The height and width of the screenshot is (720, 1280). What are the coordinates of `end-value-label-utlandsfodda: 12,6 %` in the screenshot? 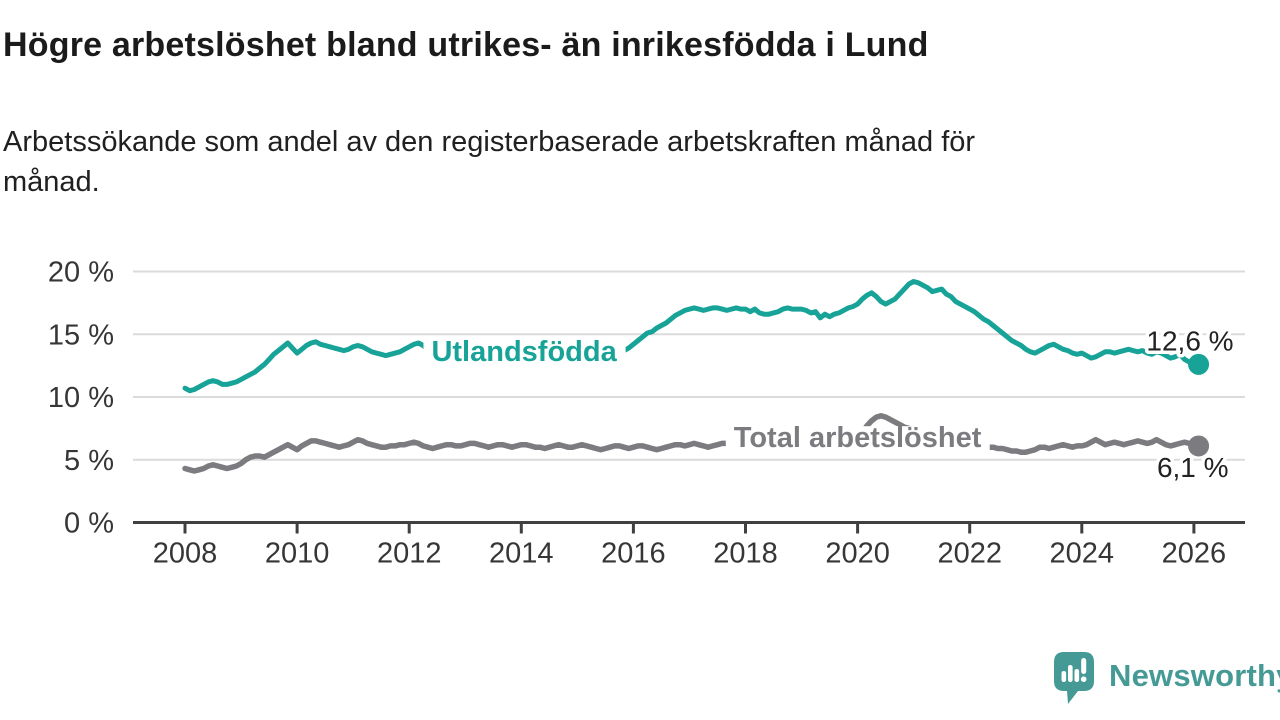 It's located at (1189, 340).